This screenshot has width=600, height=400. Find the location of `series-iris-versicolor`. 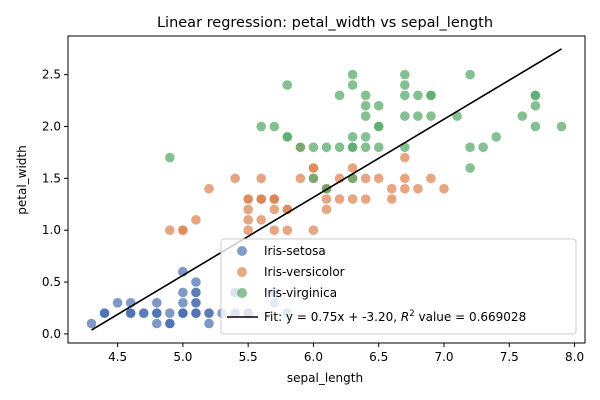

series-iris-versicolor is located at coordinates (307, 189).